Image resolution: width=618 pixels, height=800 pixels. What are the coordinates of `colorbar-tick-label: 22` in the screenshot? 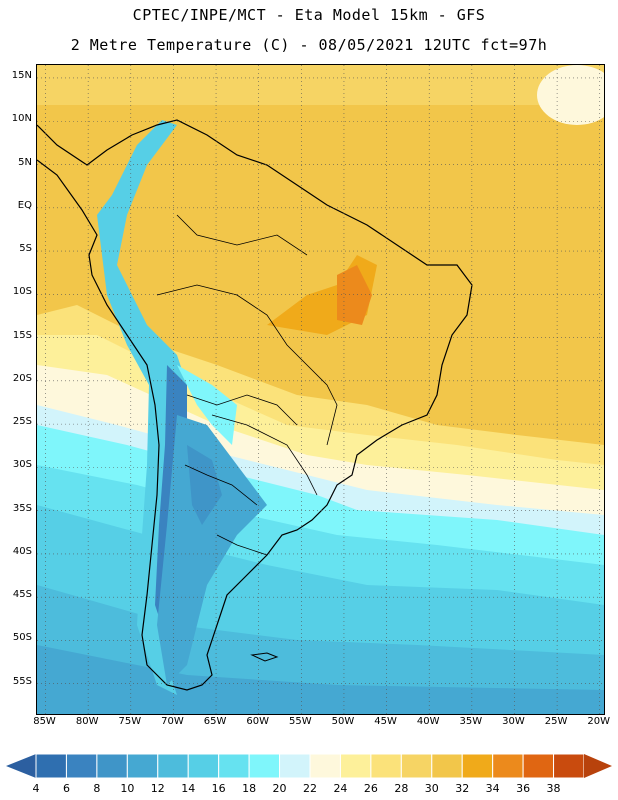 It's located at (310, 788).